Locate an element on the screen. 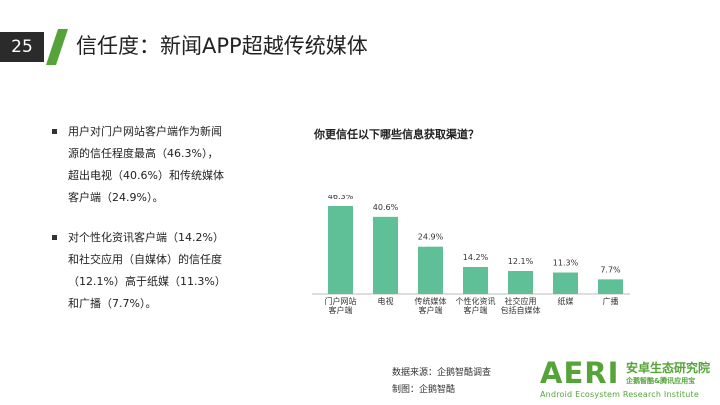  logo-en-name: Android Ecosystem Research Institute is located at coordinates (619, 394).